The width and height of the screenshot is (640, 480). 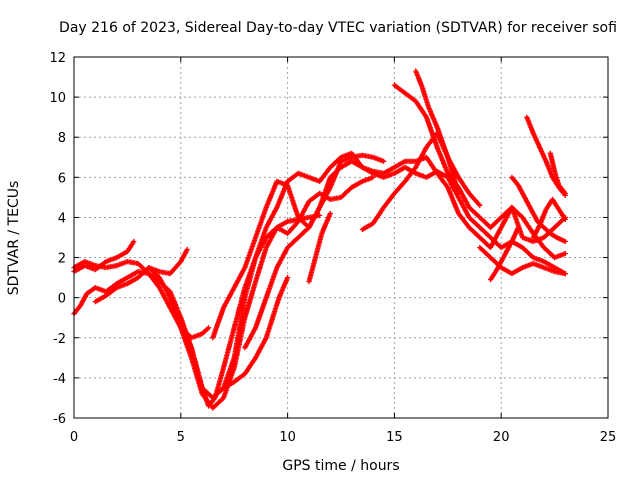 I want to click on y-tick-label: 4, so click(x=62, y=218).